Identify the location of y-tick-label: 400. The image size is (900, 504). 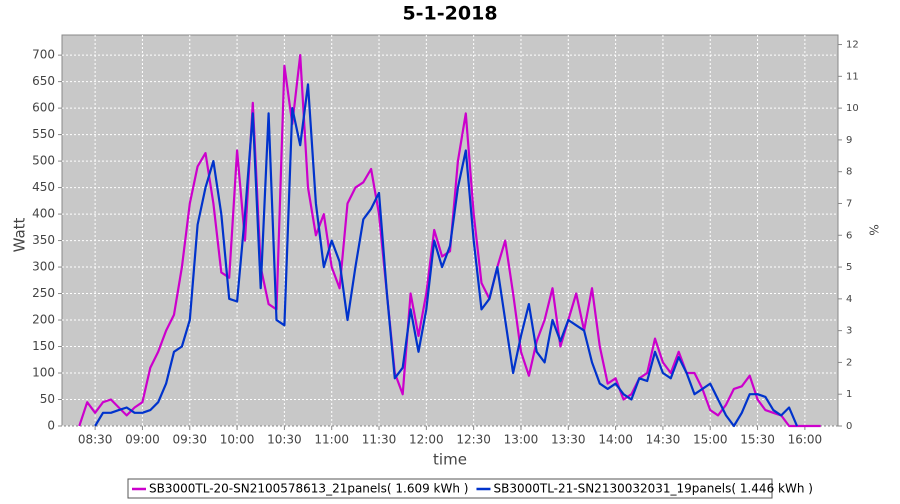
(43, 214).